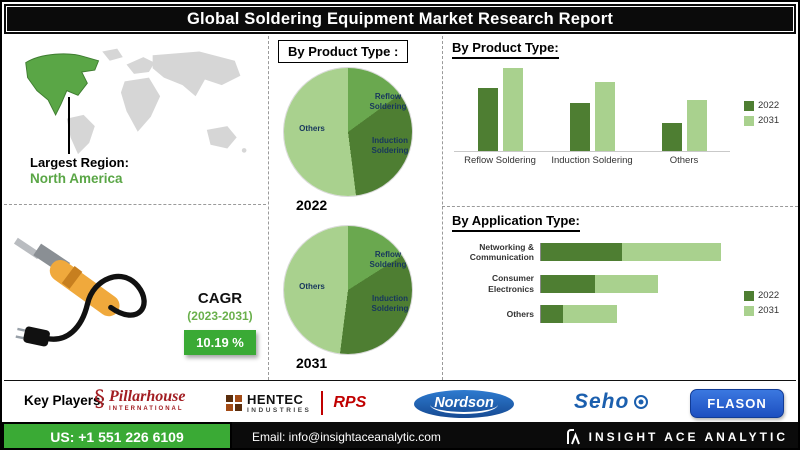 Image resolution: width=800 pixels, height=450 pixels. Describe the element at coordinates (69, 125) in the screenshot. I see `region-pointer-line` at that location.